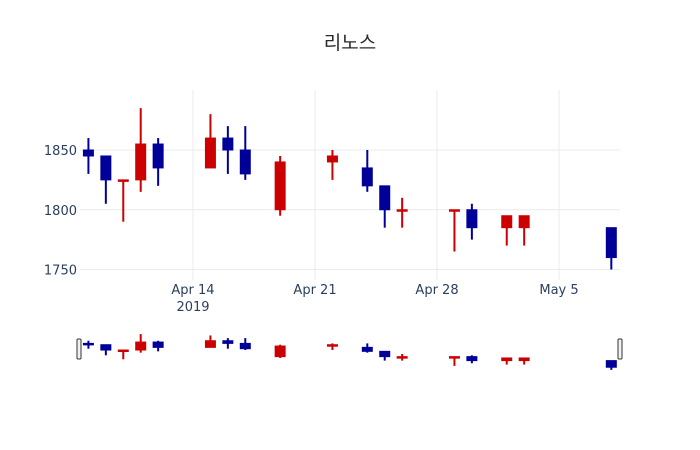 The width and height of the screenshot is (700, 450). What do you see at coordinates (60, 151) in the screenshot?
I see `y-tick-label: 1850` at bounding box center [60, 151].